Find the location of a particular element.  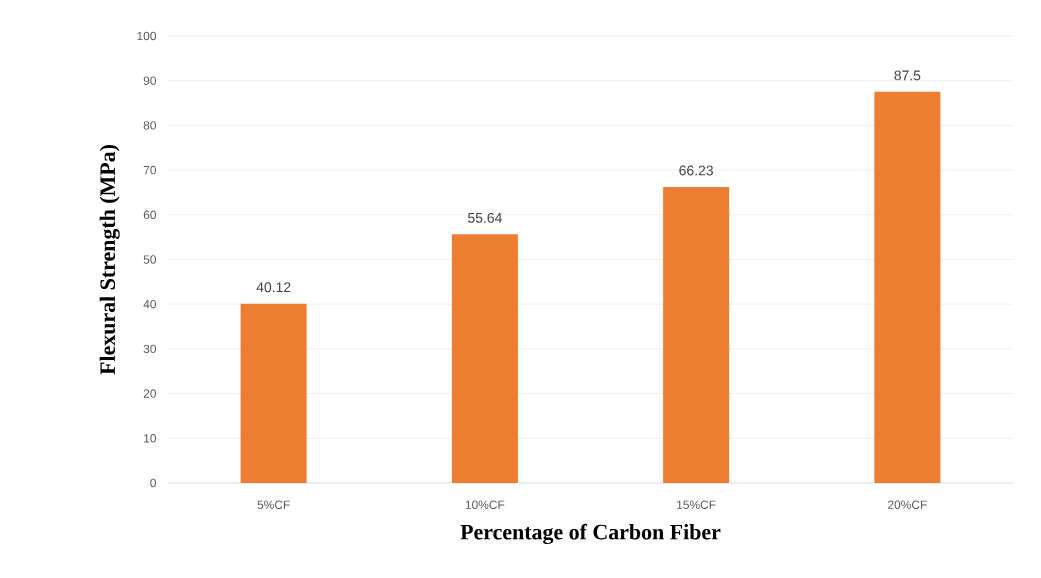

x-axis-title: Percentage of Carbon Fiber is located at coordinates (590, 534).